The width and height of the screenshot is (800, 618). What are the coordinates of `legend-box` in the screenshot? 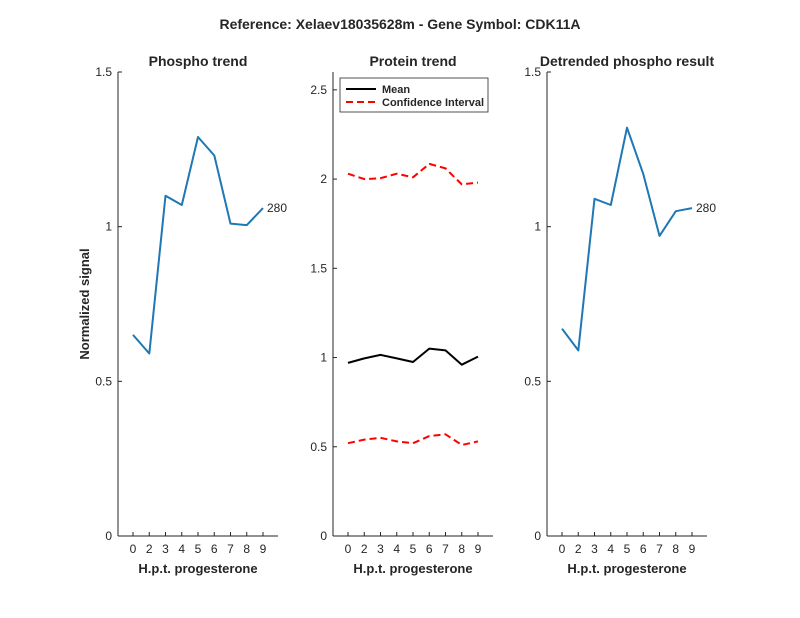 It's located at (414, 95).